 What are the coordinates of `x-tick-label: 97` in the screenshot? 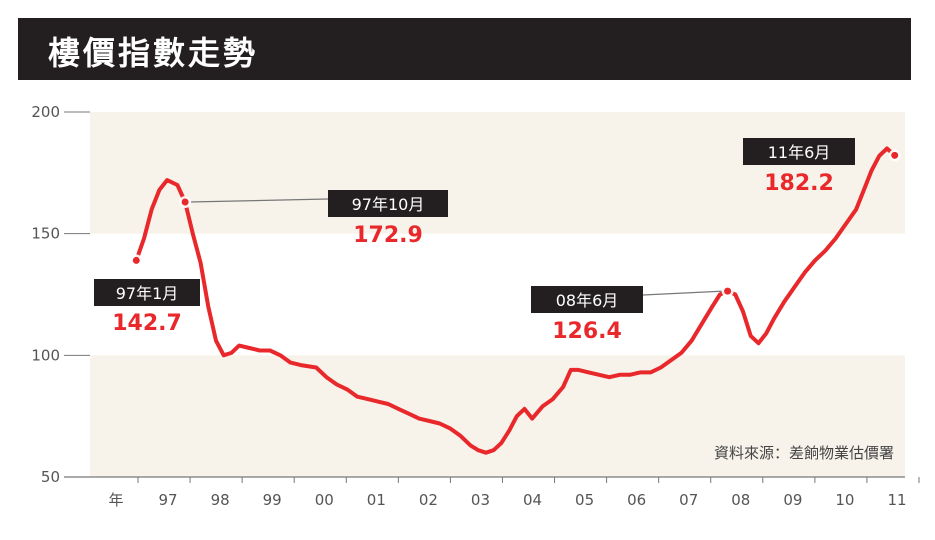 It's located at (168, 500).